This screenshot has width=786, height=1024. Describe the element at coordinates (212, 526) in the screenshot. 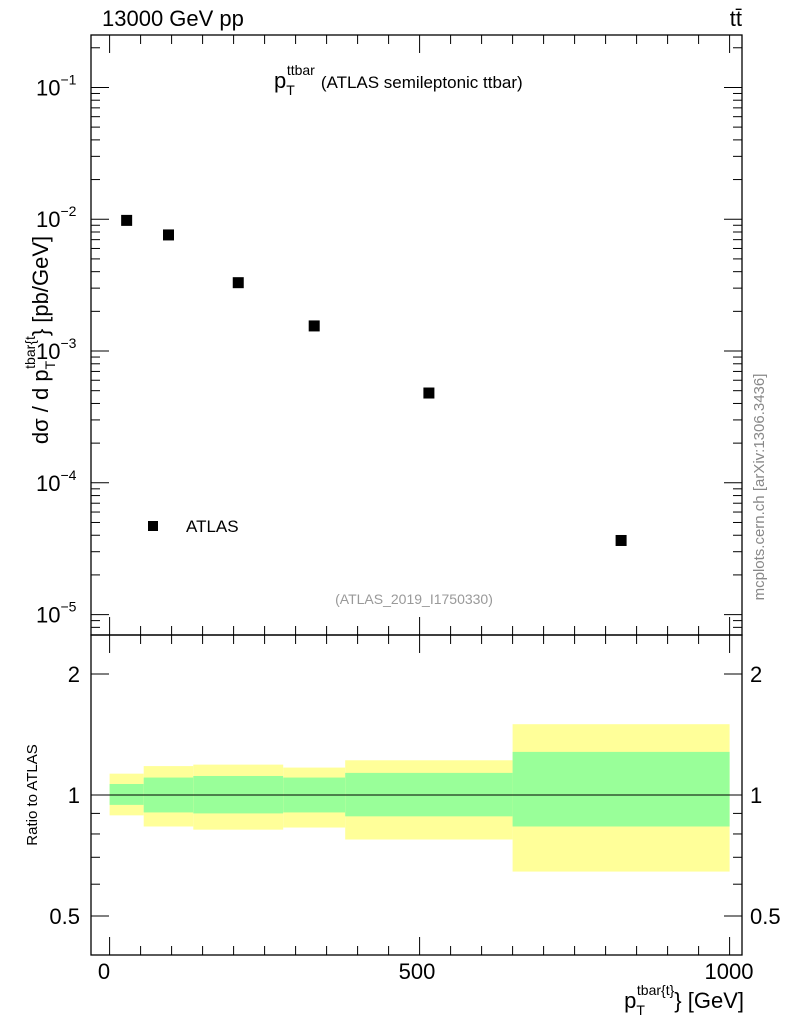

I see `legend-label: ATLAS` at that location.